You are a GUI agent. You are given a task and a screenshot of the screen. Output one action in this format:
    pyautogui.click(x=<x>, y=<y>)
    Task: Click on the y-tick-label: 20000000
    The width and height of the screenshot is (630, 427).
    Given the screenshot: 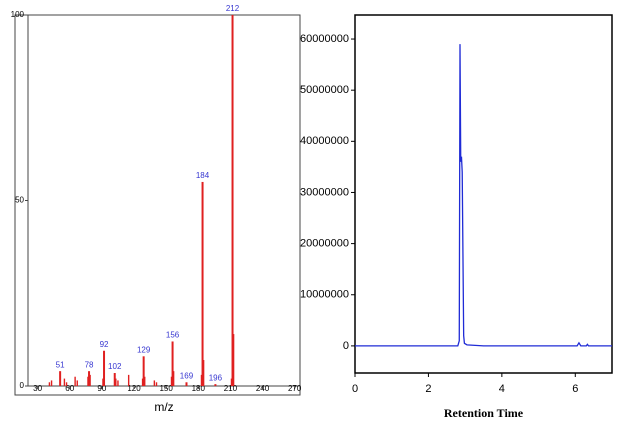 What is the action you would take?
    pyautogui.click(x=324, y=244)
    